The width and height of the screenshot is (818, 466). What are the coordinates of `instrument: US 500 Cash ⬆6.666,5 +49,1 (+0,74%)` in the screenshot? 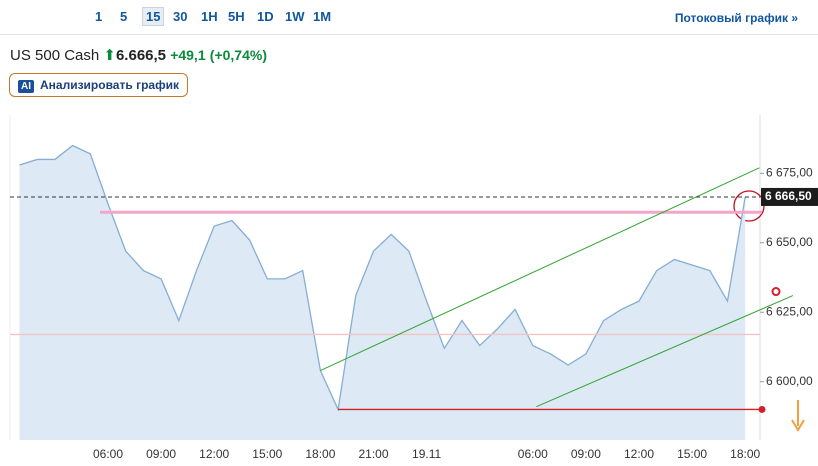 It's located at (138, 55).